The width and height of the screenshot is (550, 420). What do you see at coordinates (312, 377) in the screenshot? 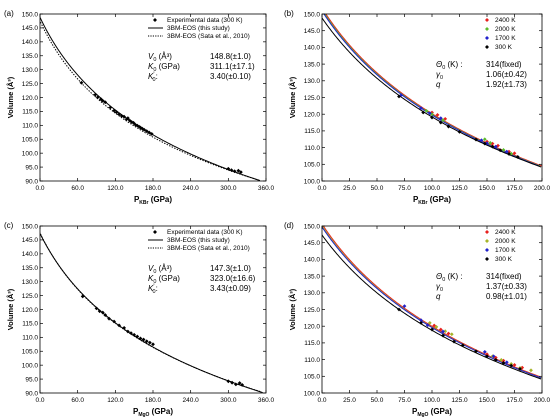
I see `y-tick-label: 105.0` at bounding box center [312, 377].